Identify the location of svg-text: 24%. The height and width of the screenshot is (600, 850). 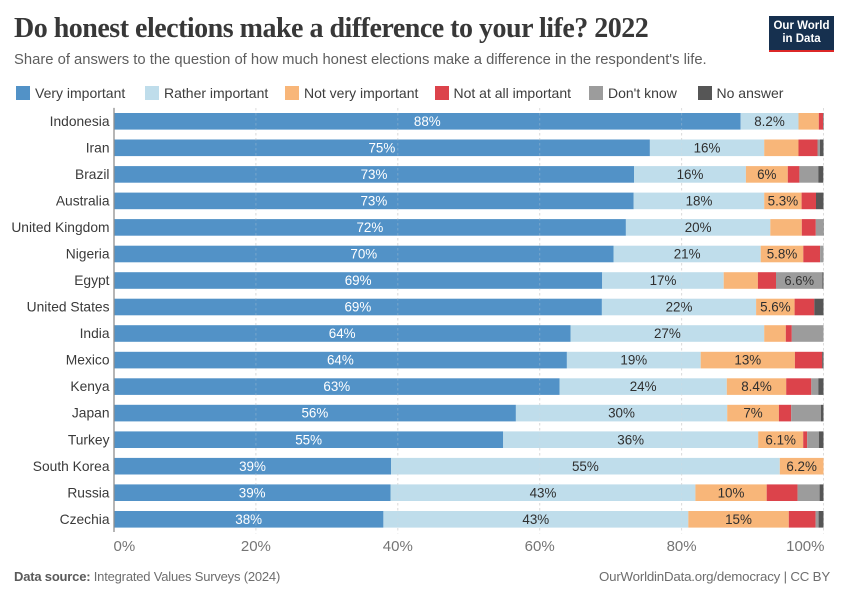
(643, 386).